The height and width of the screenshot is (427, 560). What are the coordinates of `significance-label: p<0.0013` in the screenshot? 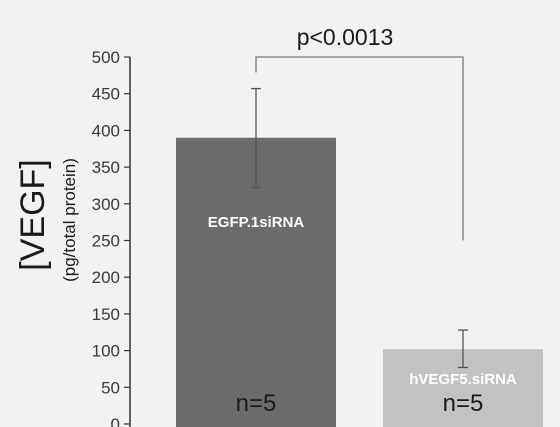 It's located at (345, 37).